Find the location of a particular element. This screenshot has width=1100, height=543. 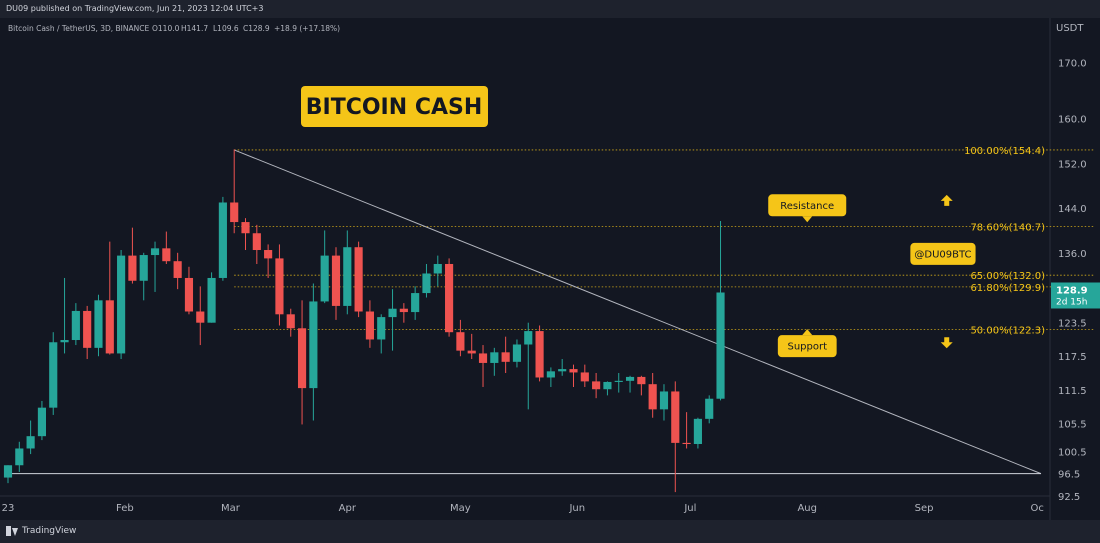

y-tick-label: 136.0 is located at coordinates (1072, 254).